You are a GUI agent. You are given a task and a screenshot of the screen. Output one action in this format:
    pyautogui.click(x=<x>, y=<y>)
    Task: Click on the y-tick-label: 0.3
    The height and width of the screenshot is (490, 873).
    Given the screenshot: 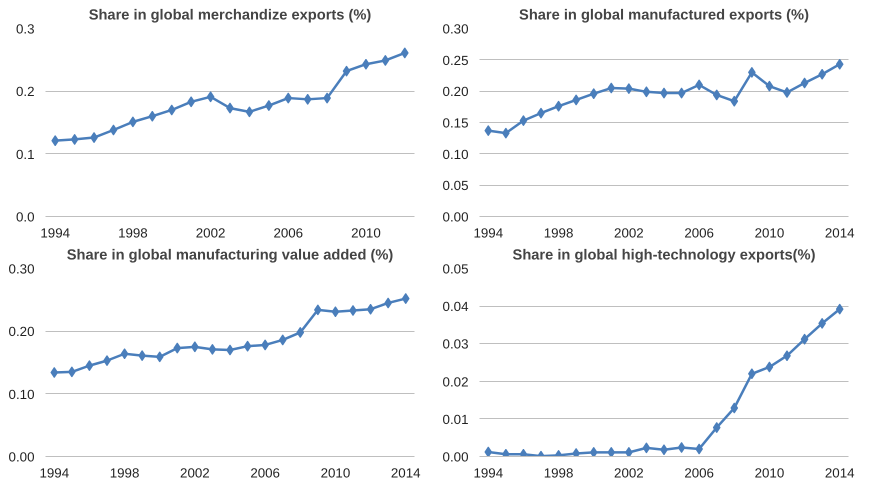 What is the action you would take?
    pyautogui.click(x=25, y=29)
    